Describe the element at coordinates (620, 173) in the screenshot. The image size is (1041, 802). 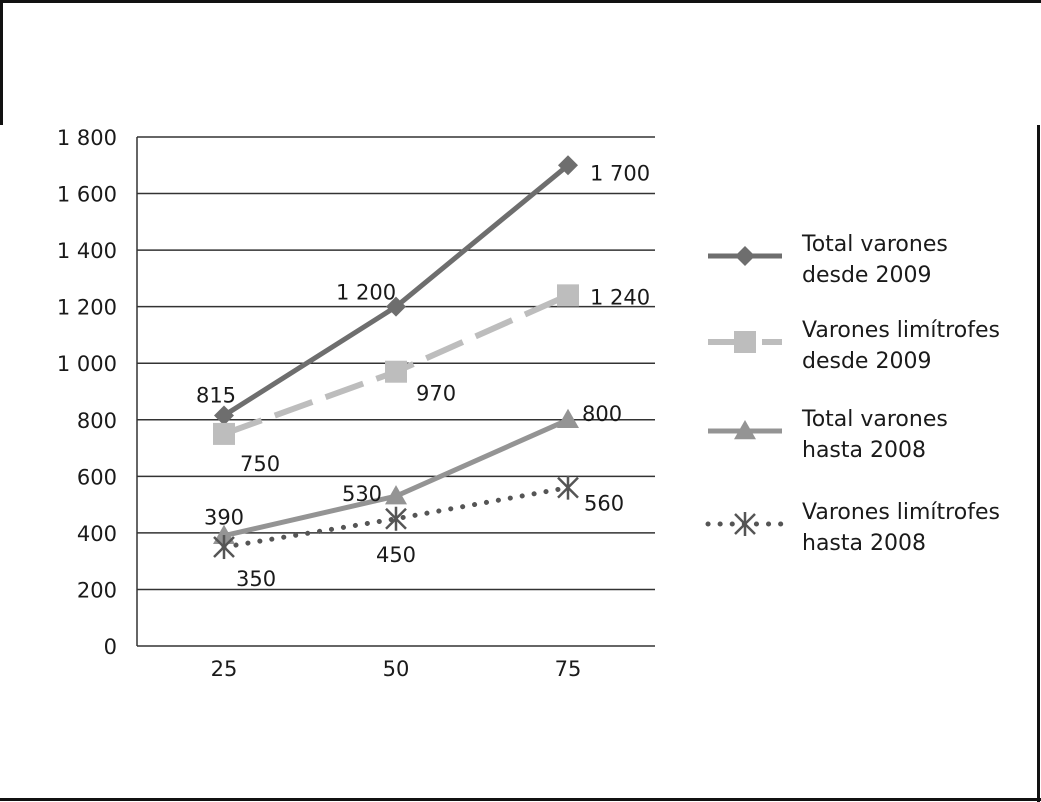
I see `data-label: 1 700` at that location.